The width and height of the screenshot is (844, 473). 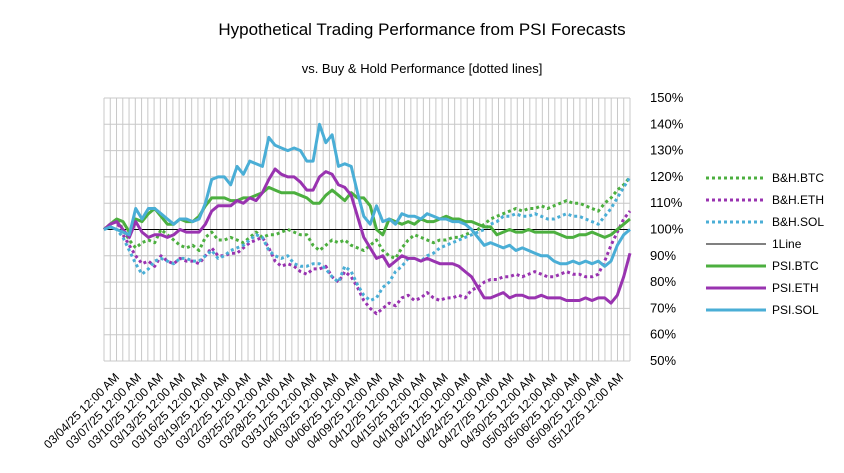 What do you see at coordinates (798, 178) in the screenshot?
I see `legend-label-b-h-btc: B&H.BTC` at bounding box center [798, 178].